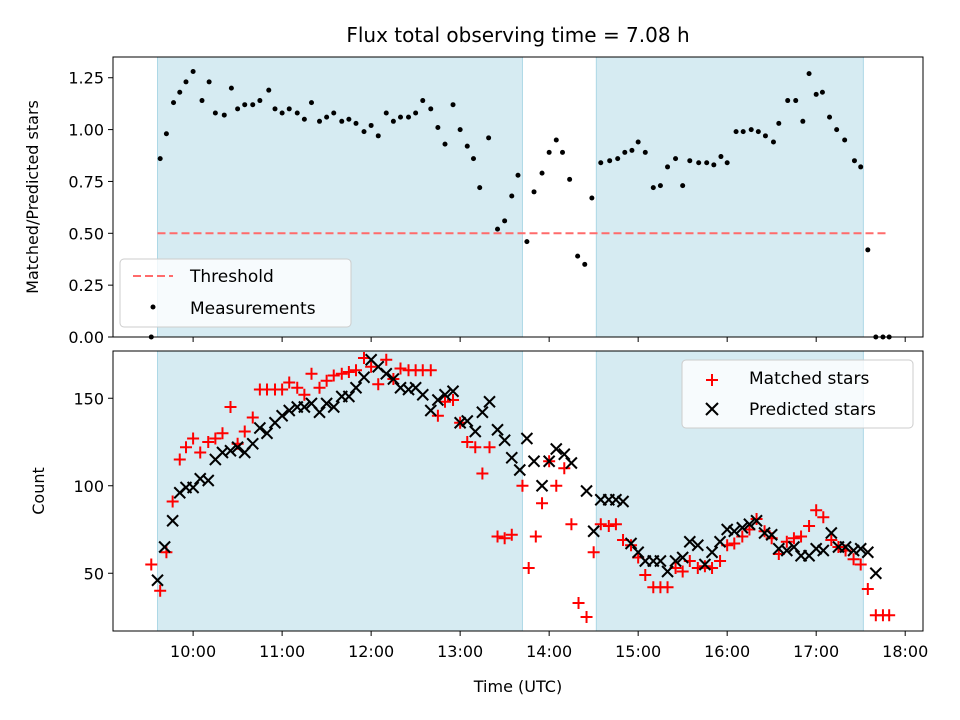  I want to click on bottom-y-ticks: 50 100 150, so click(93, 486).